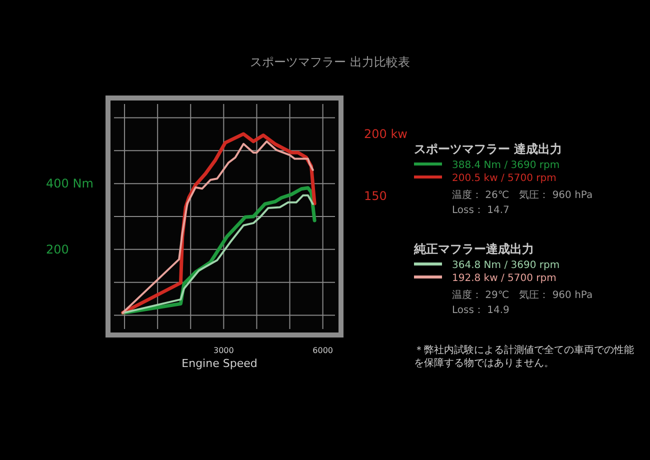  I want to click on text: ＊弊社内試験による計測値で全ての車両での性能を保障する物ではありません。, so click(524, 357).